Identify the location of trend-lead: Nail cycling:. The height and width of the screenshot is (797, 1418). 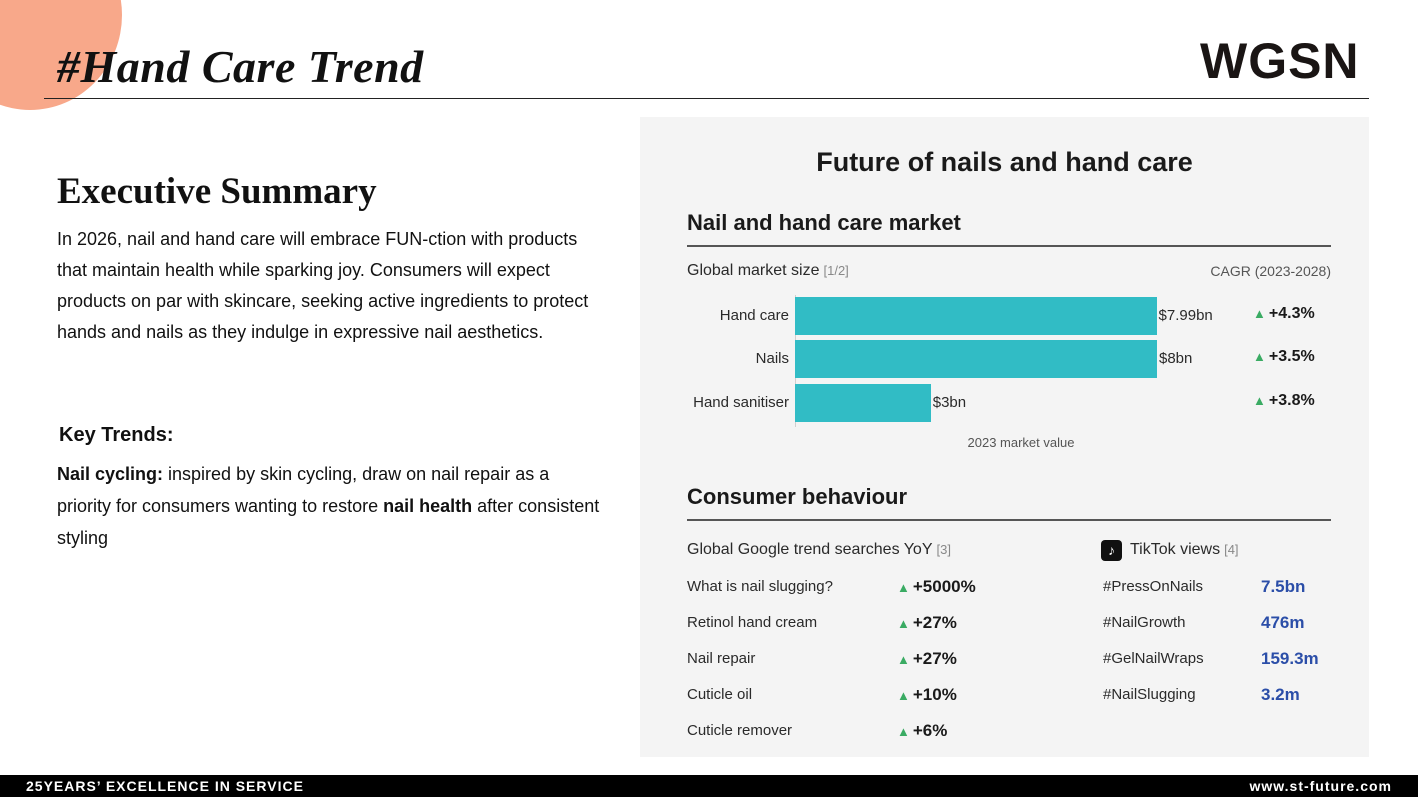
(110, 474).